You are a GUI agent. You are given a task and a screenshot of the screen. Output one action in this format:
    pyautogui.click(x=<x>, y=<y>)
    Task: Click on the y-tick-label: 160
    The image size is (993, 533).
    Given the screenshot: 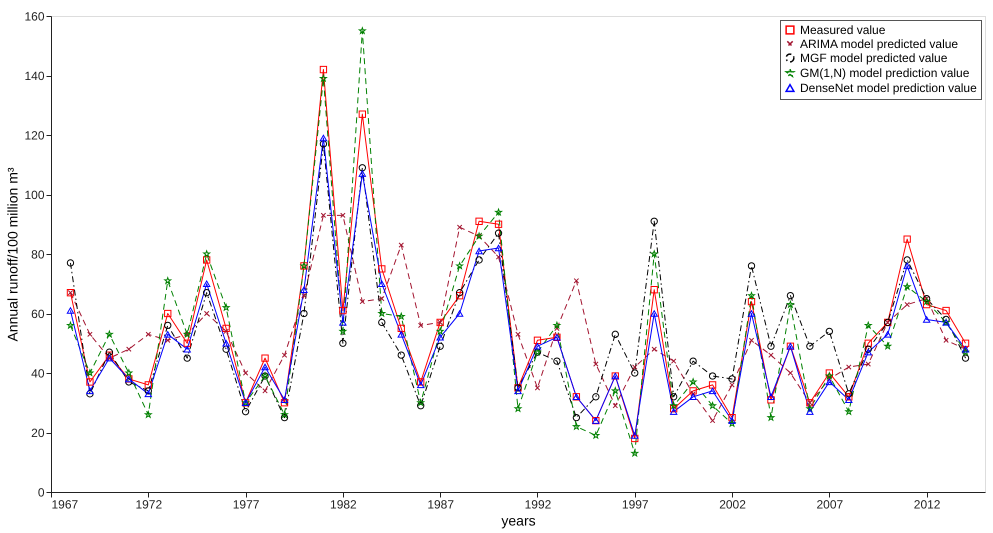 What is the action you would take?
    pyautogui.click(x=34, y=17)
    